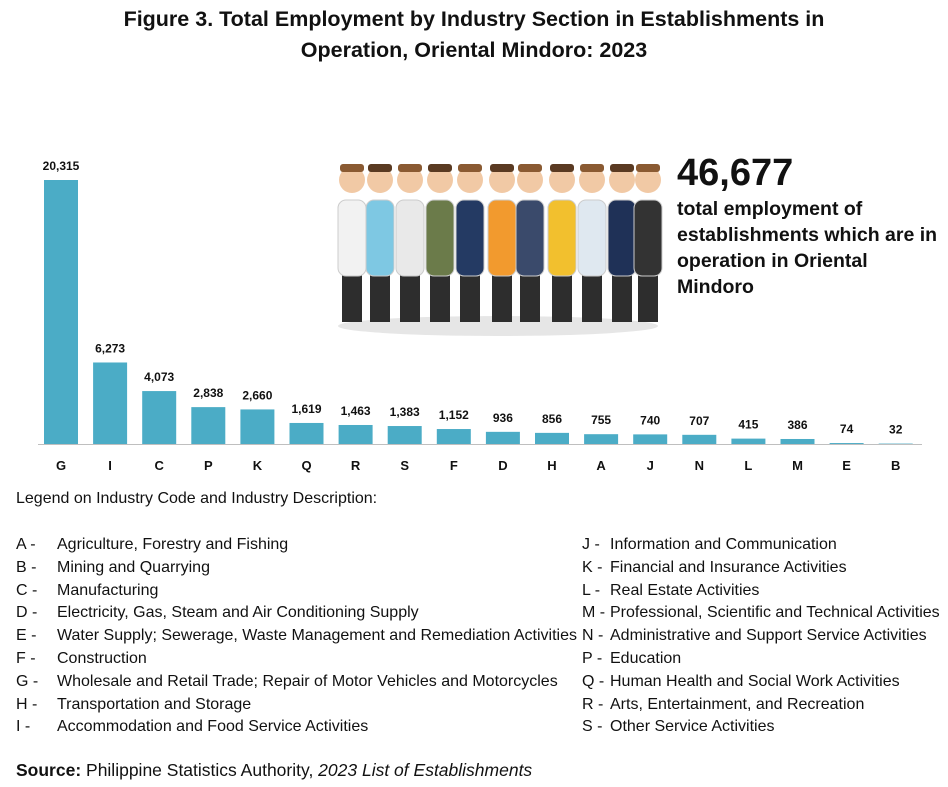  I want to click on legend-description: Transportation and Storage, so click(154, 704).